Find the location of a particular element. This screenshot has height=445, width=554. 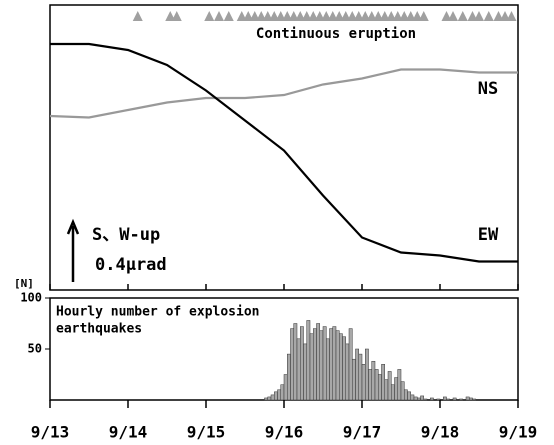

annotation: Continuous eruption is located at coordinates (336, 34).